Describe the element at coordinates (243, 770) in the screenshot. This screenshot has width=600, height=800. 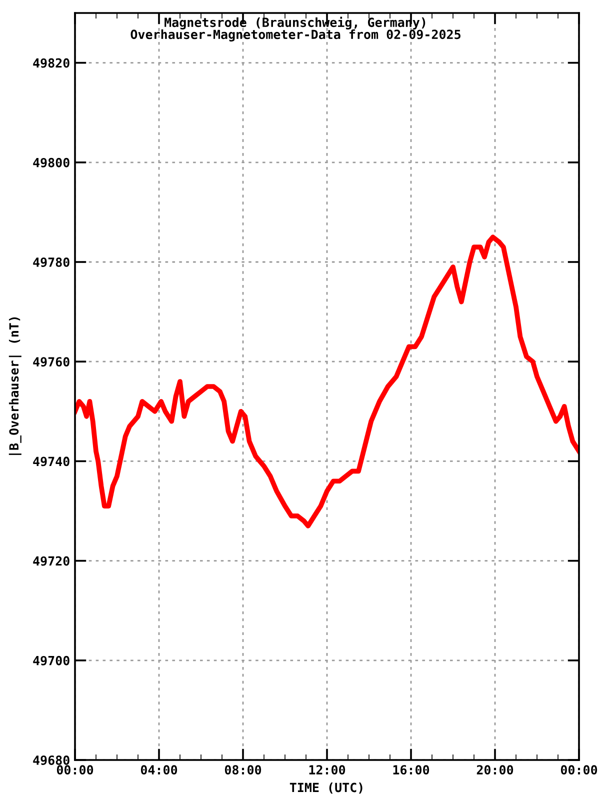
I see `x-tick-label: 08:00` at that location.